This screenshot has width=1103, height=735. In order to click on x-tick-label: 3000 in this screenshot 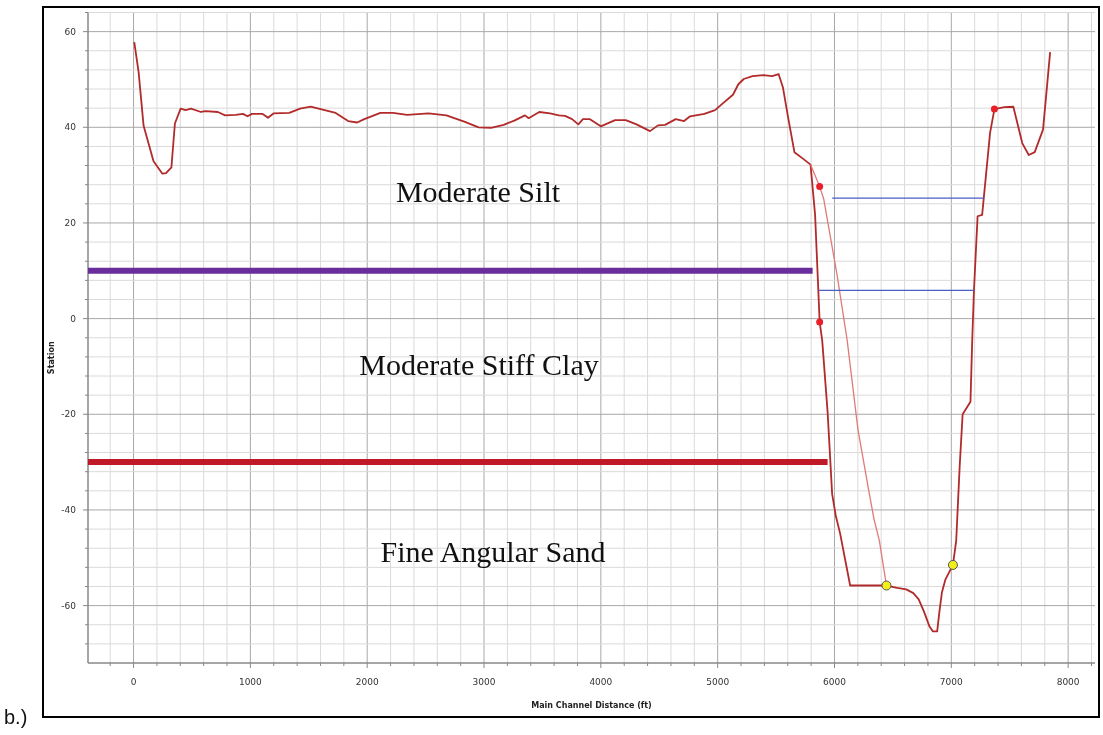, I will do `click(484, 682)`.